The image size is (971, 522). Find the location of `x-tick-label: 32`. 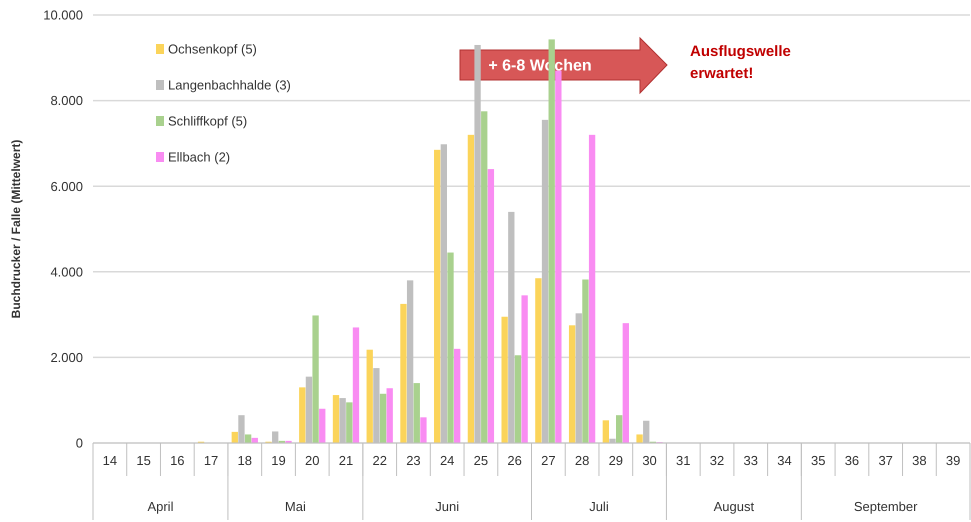

x-tick-label: 32 is located at coordinates (717, 460).